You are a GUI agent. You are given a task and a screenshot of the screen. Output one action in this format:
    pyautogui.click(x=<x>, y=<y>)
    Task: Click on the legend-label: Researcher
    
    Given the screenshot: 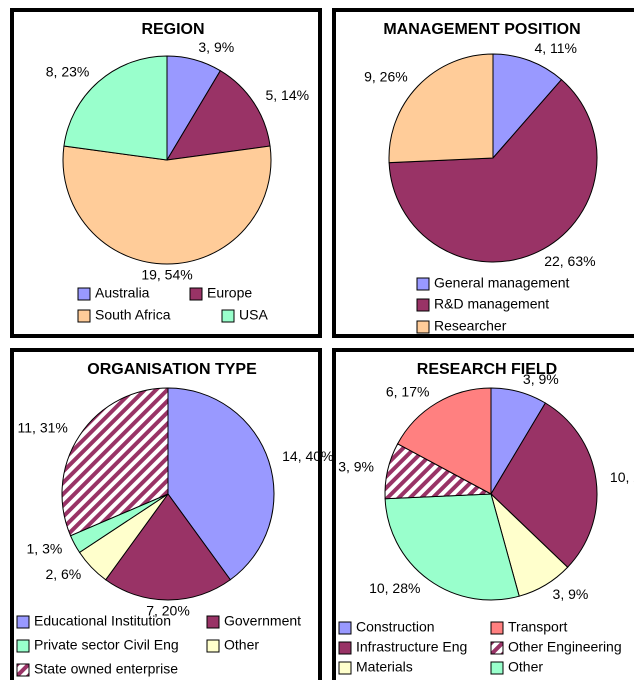 What is the action you would take?
    pyautogui.click(x=470, y=326)
    